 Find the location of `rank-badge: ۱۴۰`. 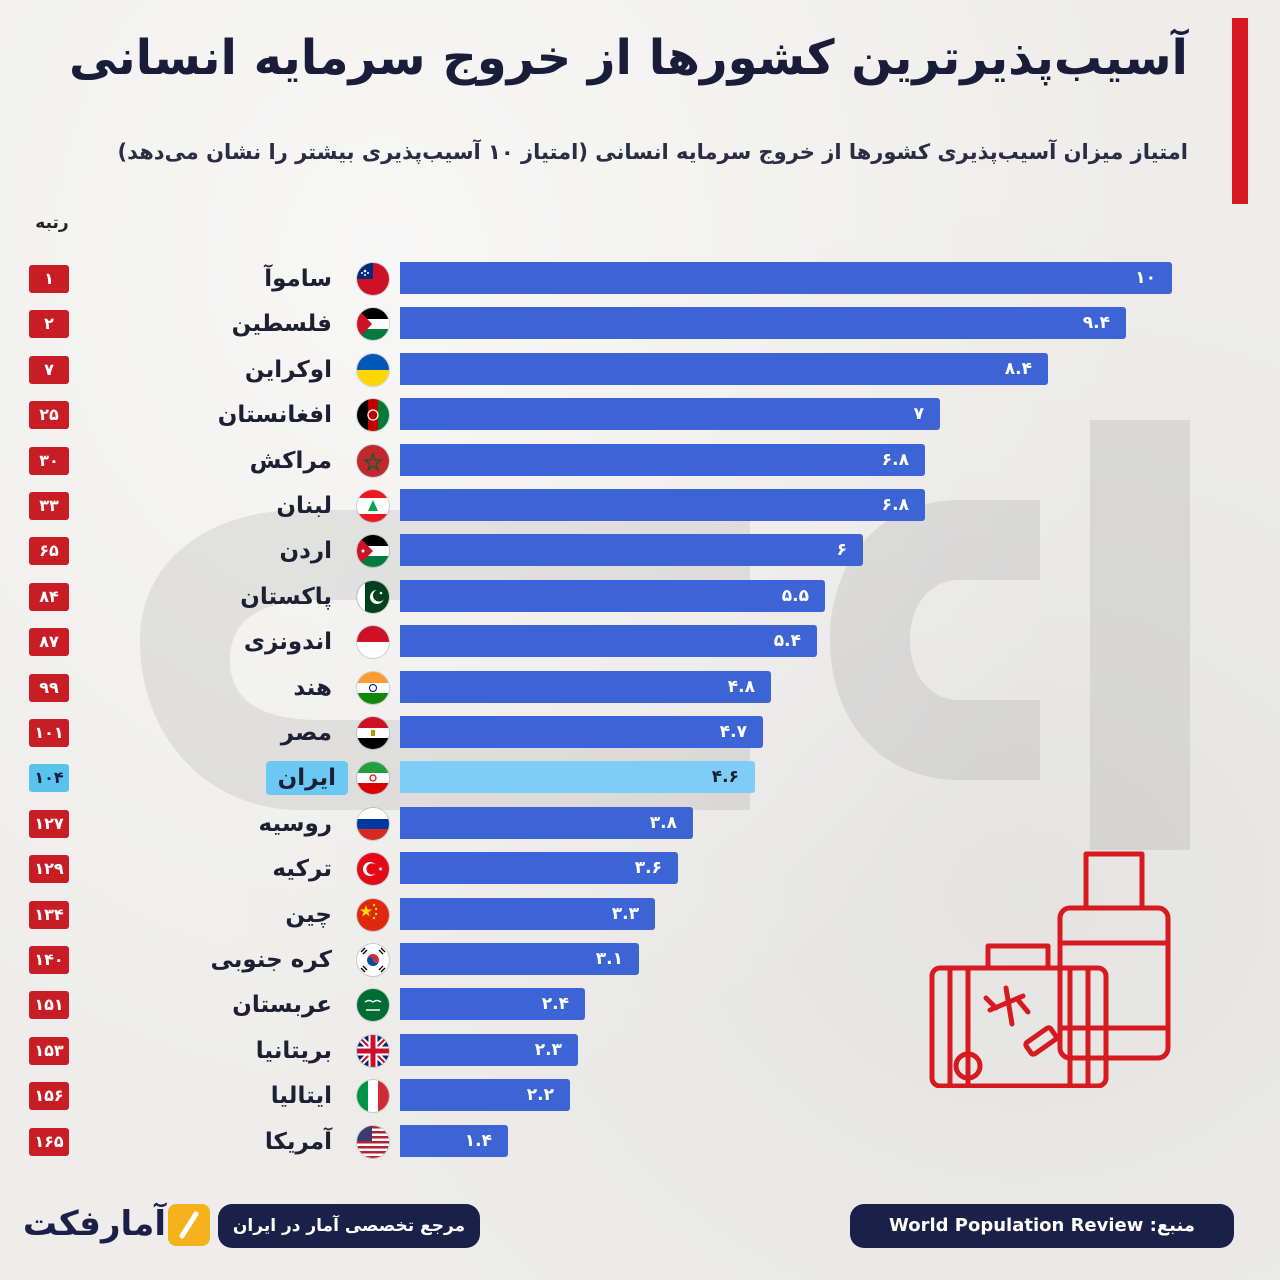

rank-badge: ۱۴۰ is located at coordinates (49, 960).